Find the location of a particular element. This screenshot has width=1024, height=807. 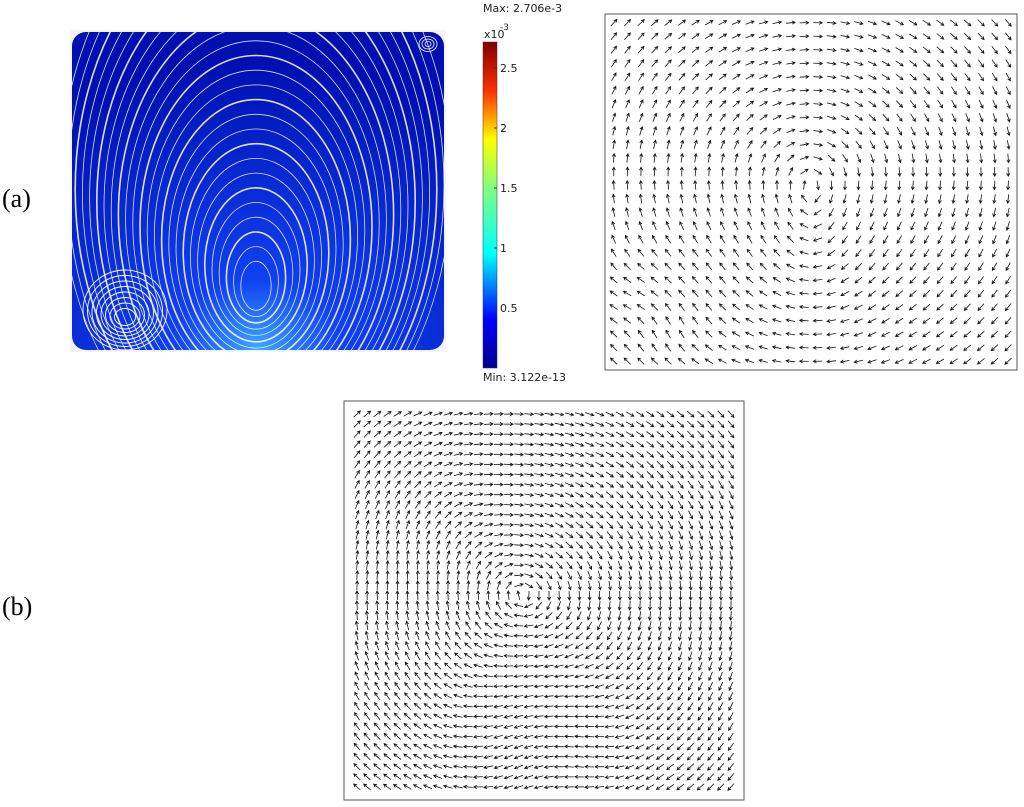

streamline is located at coordinates (256, 285).